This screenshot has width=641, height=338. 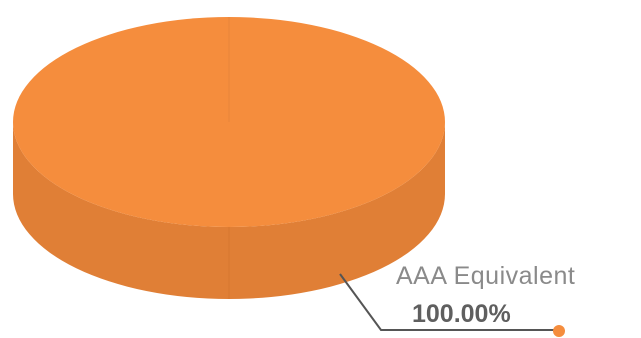 What do you see at coordinates (461, 314) in the screenshot?
I see `slice-label-value: 100.00%` at bounding box center [461, 314].